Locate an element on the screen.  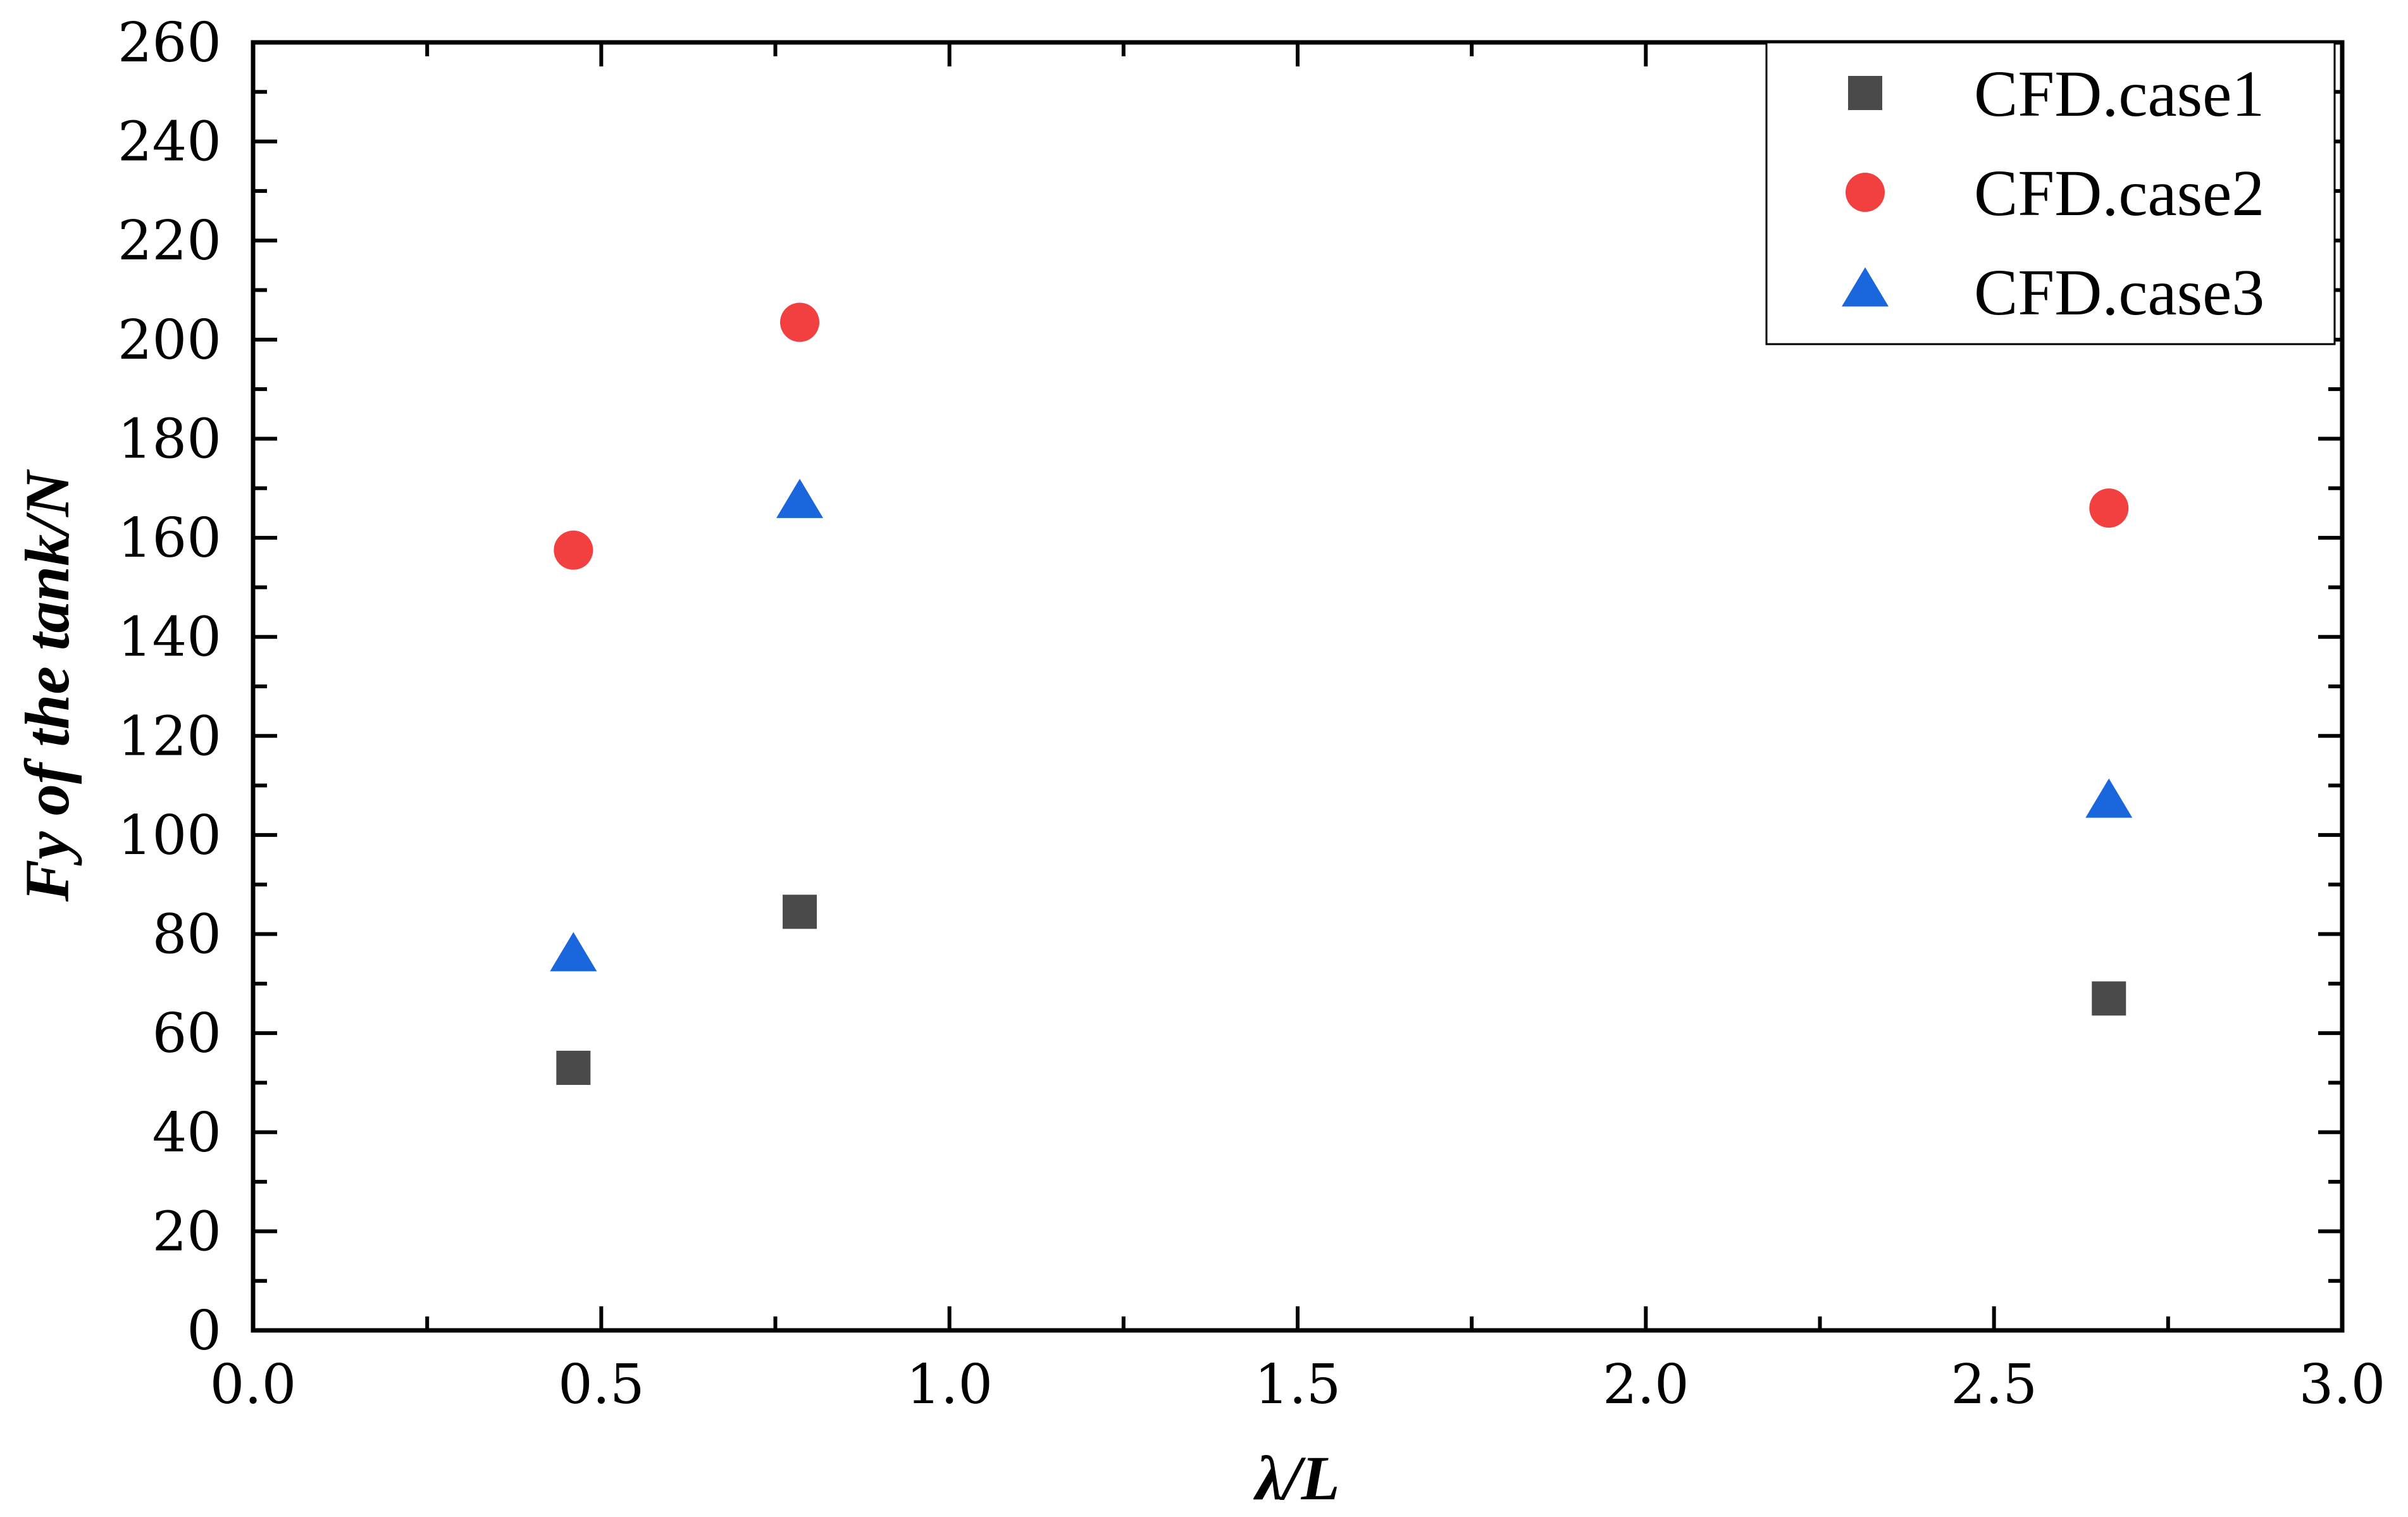
y-tick-label: 100 is located at coordinates (169, 836).